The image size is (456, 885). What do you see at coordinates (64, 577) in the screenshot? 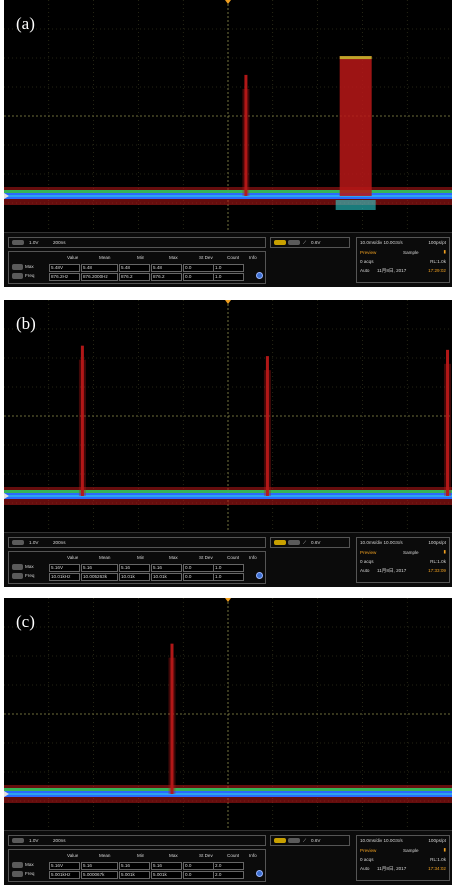
I see `measurement-value: 10.01kHz` at bounding box center [64, 577].